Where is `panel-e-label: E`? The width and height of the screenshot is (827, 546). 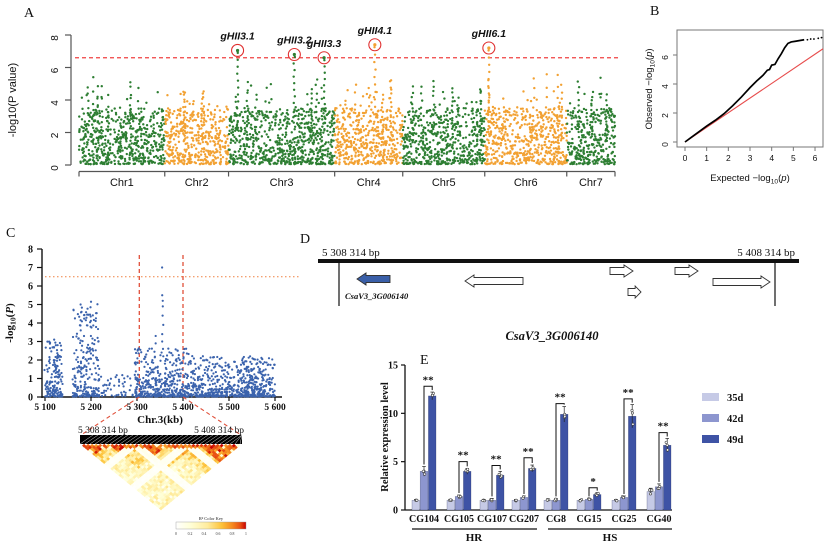 panel-e-label: E is located at coordinates (424, 360).